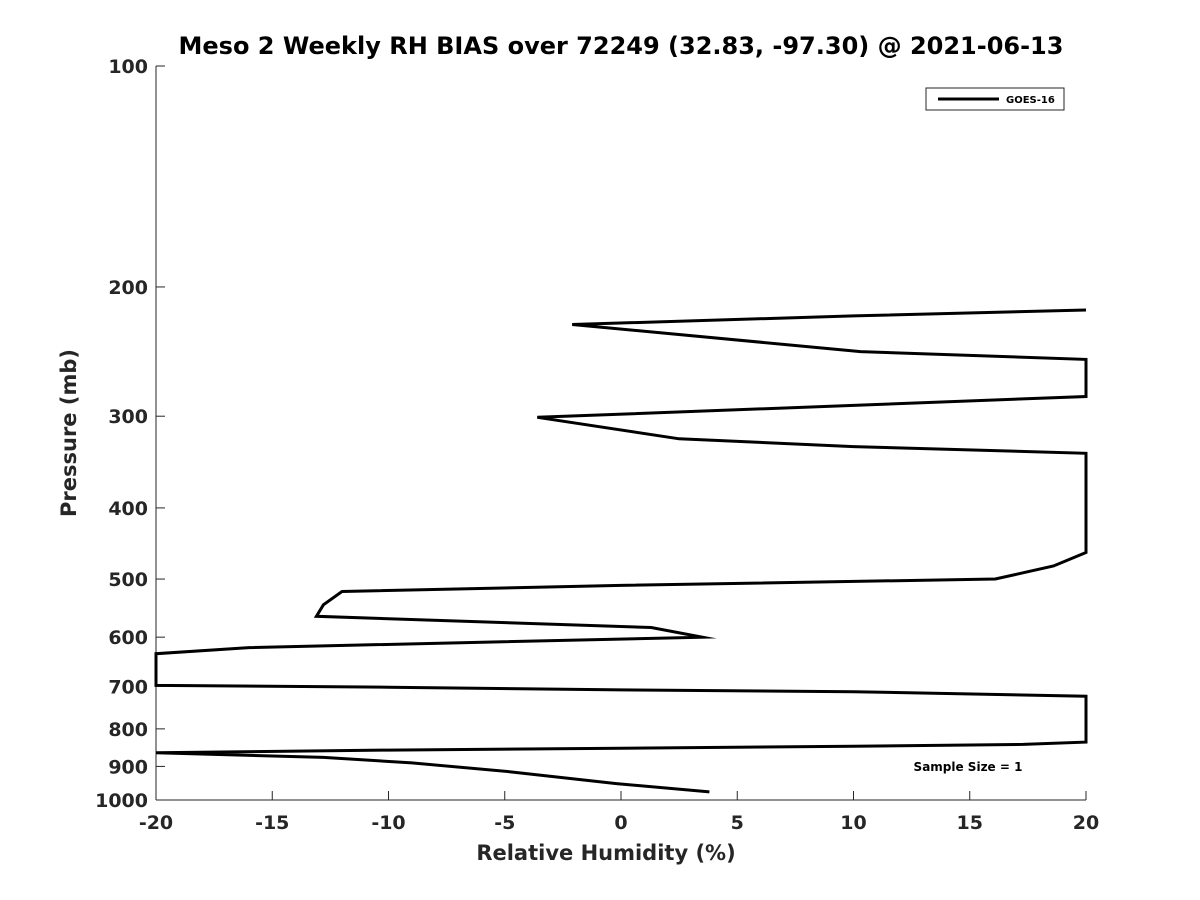  I want to click on y-tick-label: 700, so click(128, 687).